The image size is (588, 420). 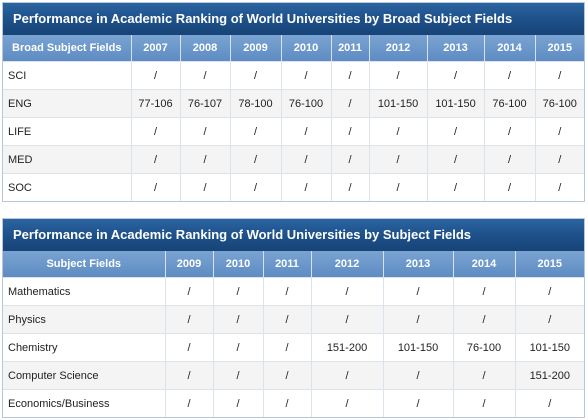 I want to click on column-header: Broad Subject Fields, so click(x=67, y=48).